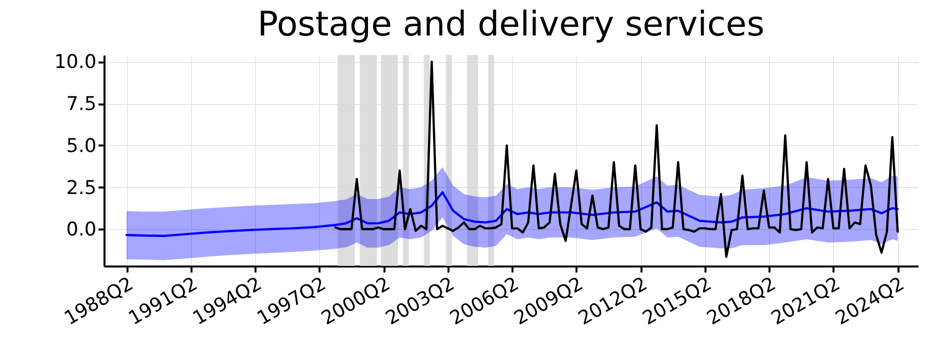 Image resolution: width=949 pixels, height=356 pixels. Describe the element at coordinates (512, 214) in the screenshot. I see `line-series` at that location.